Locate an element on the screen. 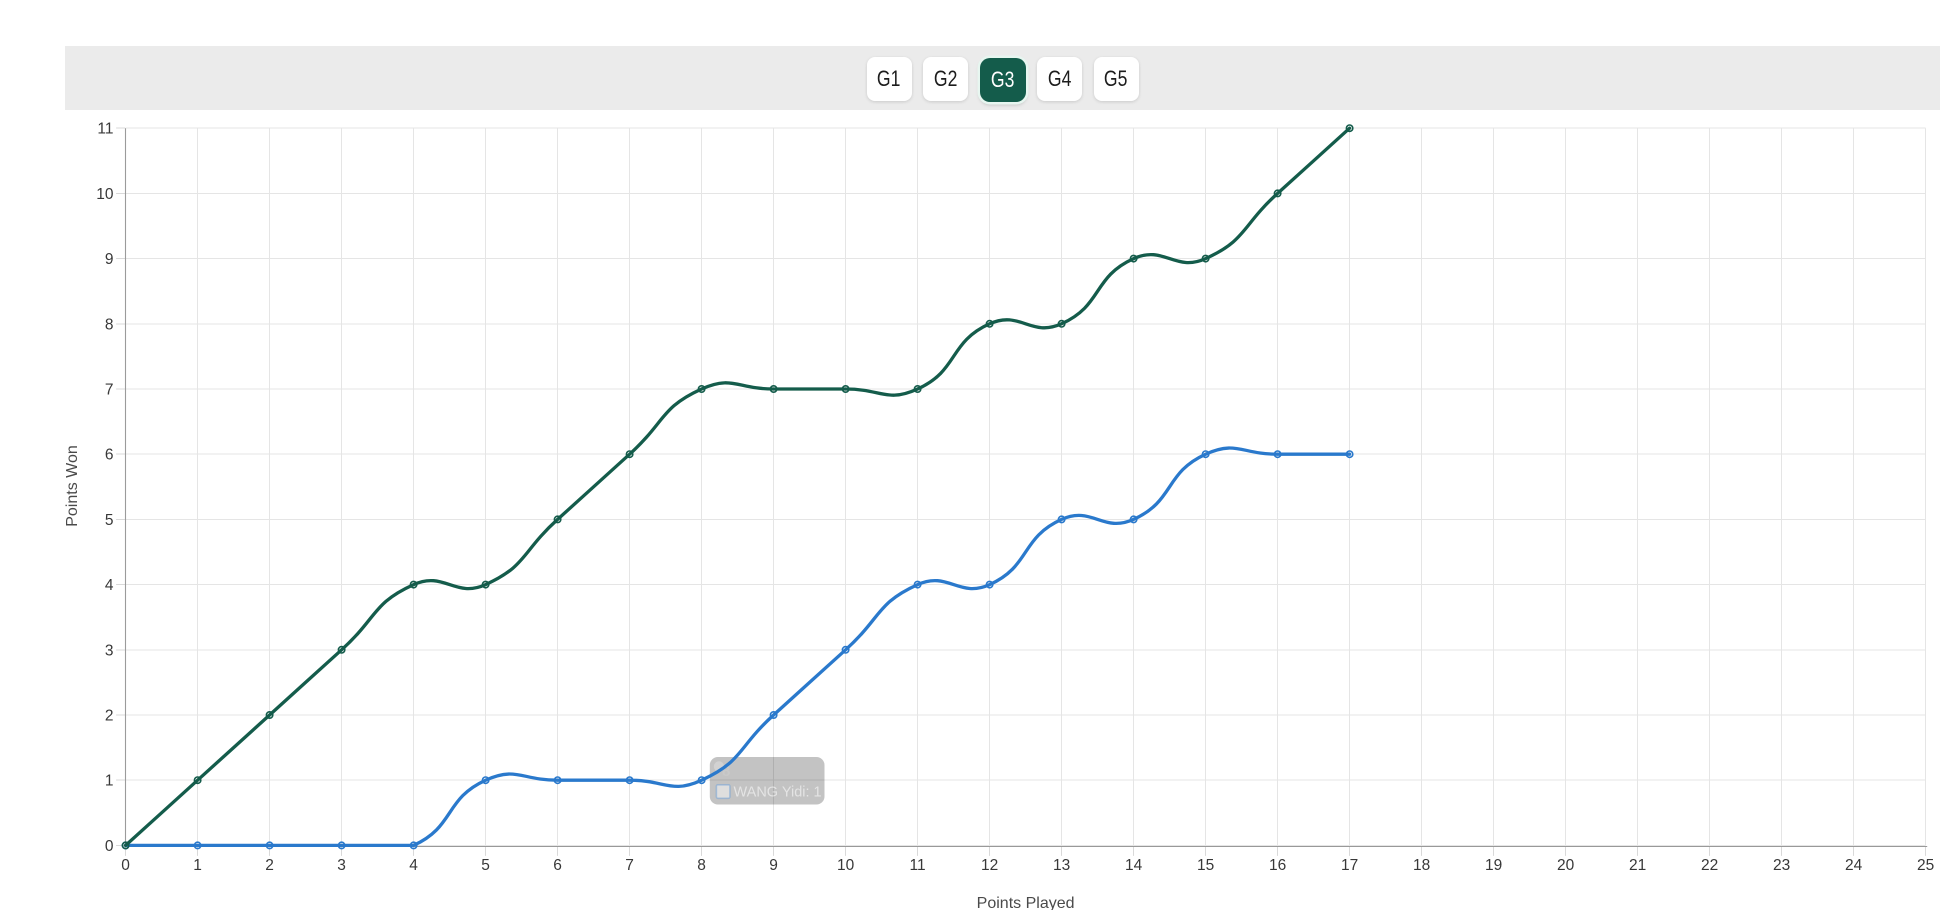  svg-text: WANG Yidi: 1 is located at coordinates (778, 793).